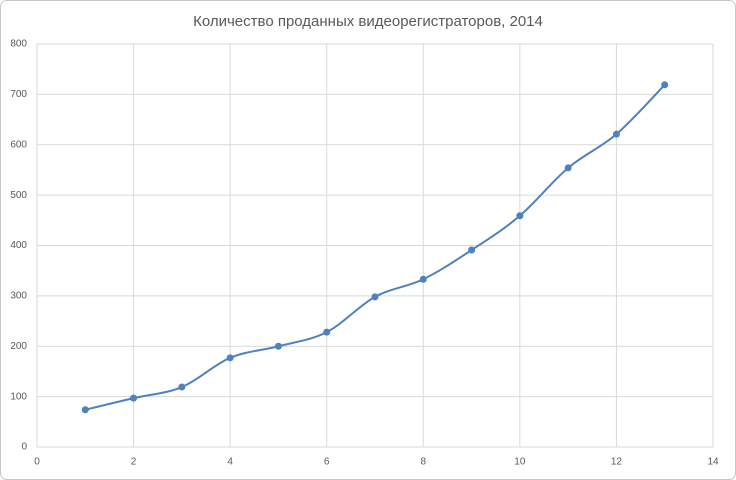  I want to click on x-tick-label: 10, so click(520, 462).